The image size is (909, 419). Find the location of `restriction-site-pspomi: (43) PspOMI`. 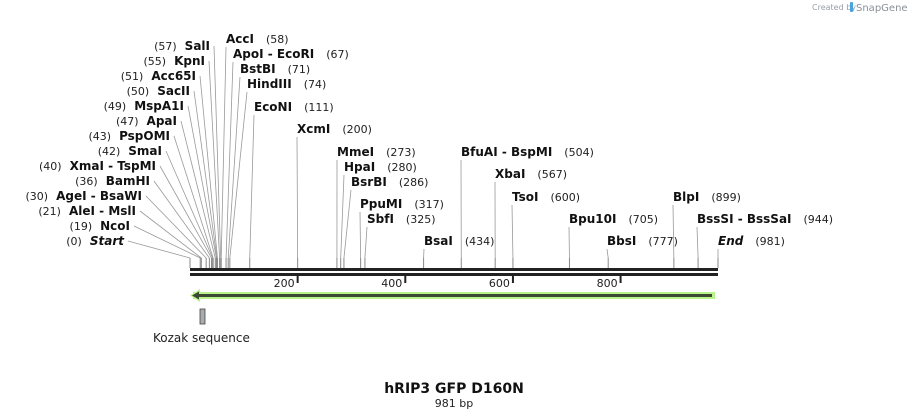

restriction-site-pspomi: (43) PspOMI is located at coordinates (129, 136).